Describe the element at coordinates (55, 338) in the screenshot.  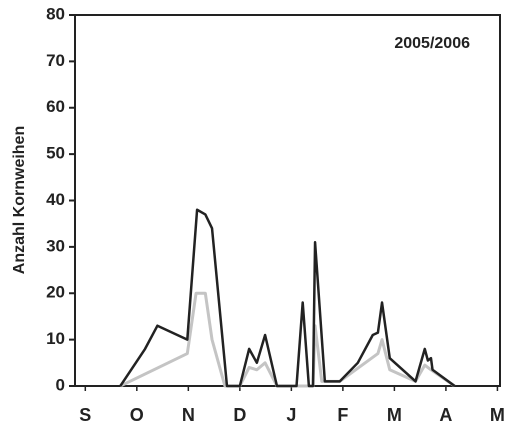
I see `y-tick-label: 10` at that location.